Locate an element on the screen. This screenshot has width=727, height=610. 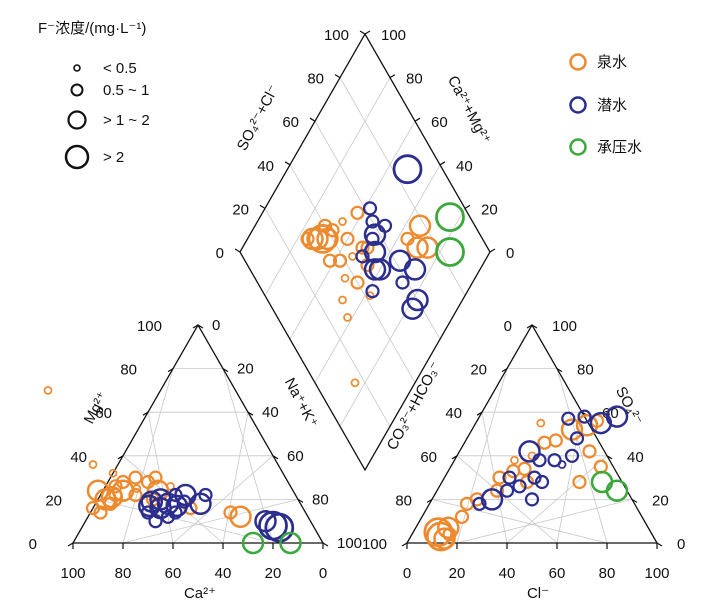
diamond-left-tick-label: 0 is located at coordinates (220, 253).